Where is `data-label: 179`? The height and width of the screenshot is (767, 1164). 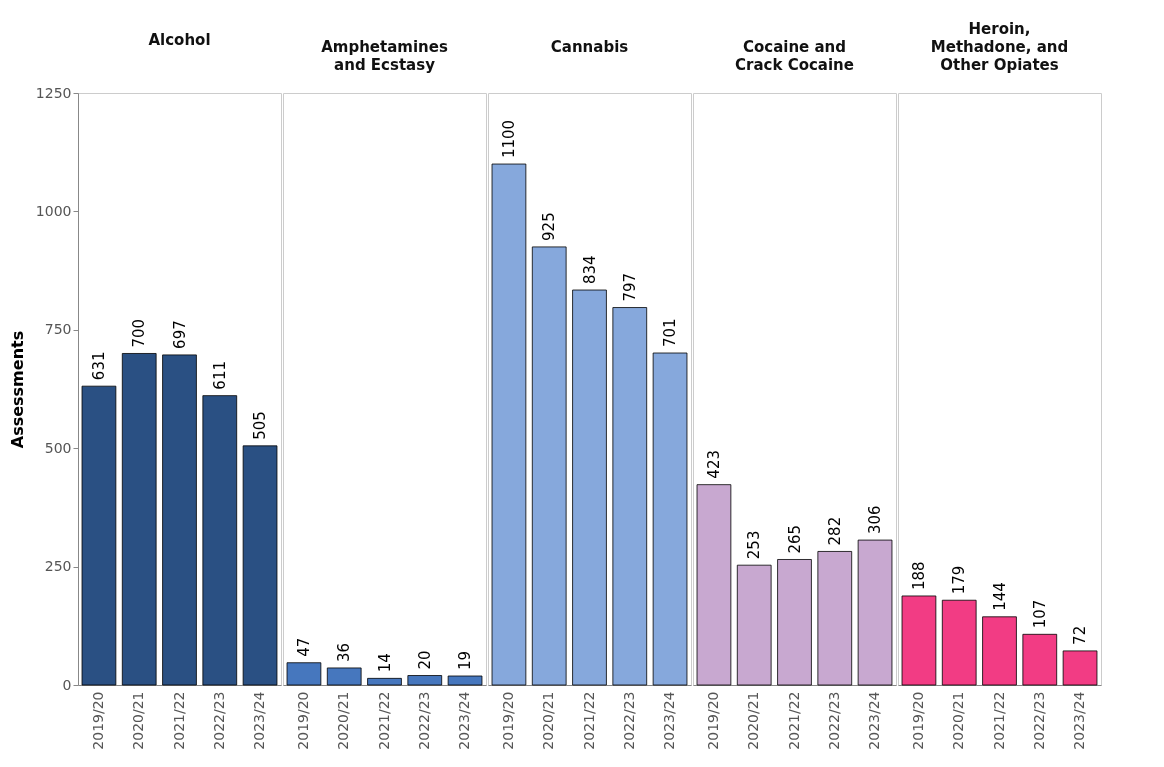
data-label: 179 is located at coordinates (959, 580).